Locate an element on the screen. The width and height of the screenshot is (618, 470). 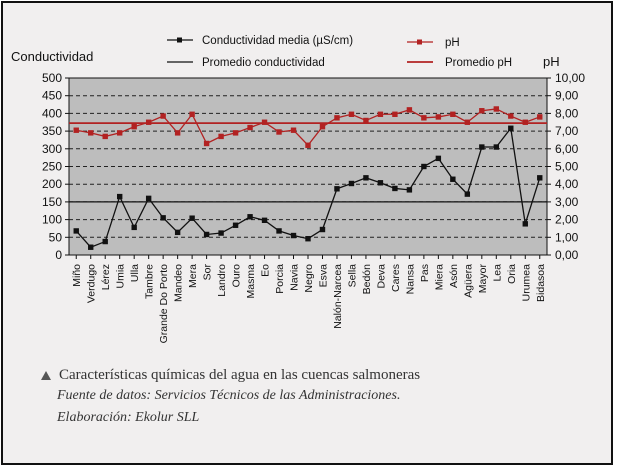
x-tick-label: Esva is located at coordinates (323, 276).